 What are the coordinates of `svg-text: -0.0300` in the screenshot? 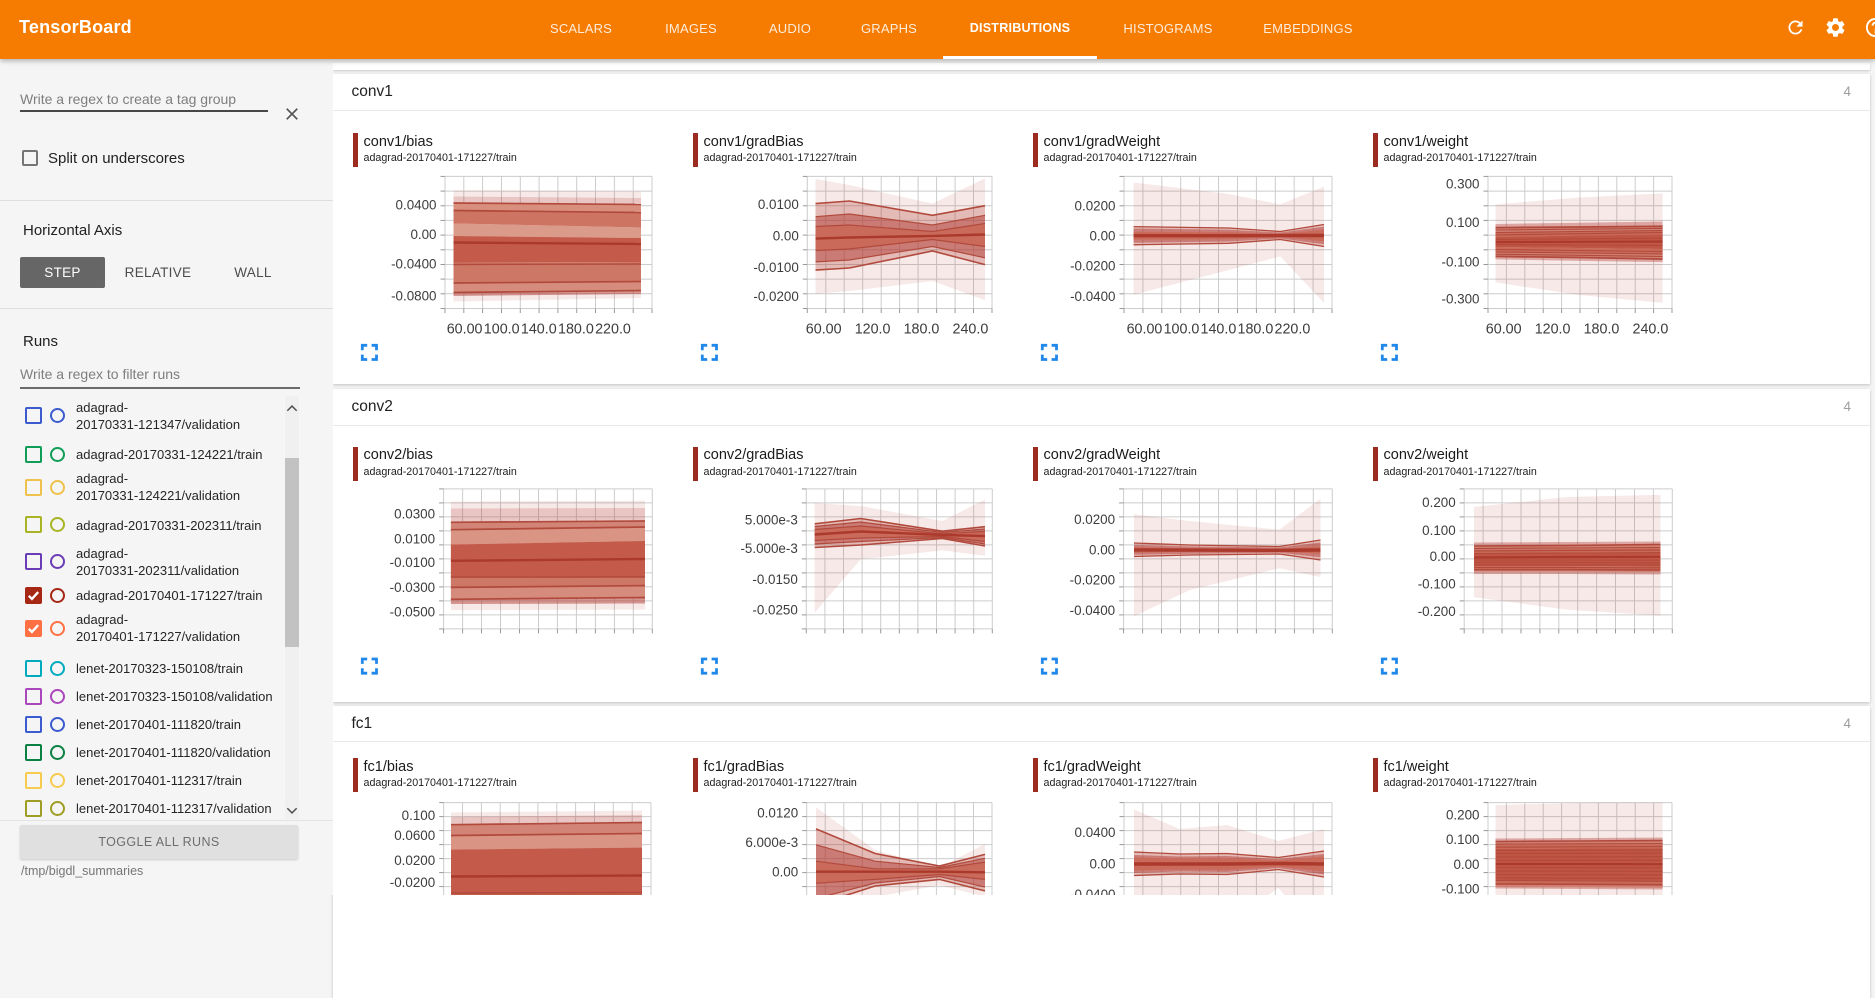 It's located at (412, 587).